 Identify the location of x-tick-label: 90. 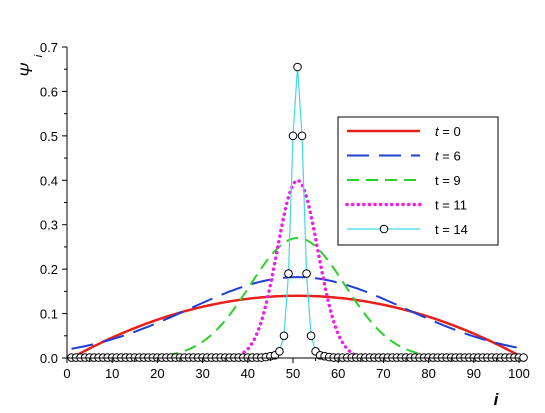
(474, 373).